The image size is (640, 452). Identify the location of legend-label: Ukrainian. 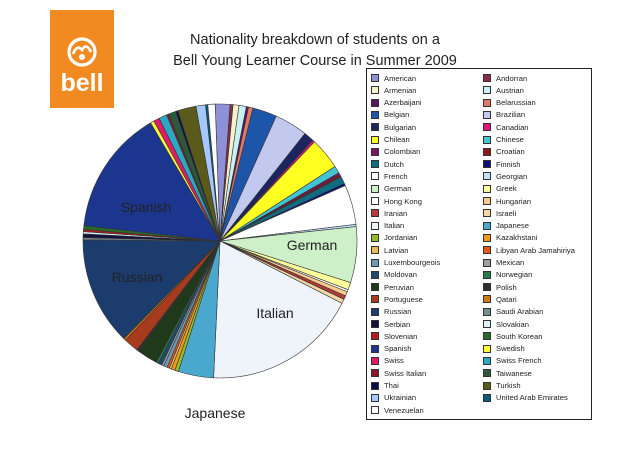
(400, 398).